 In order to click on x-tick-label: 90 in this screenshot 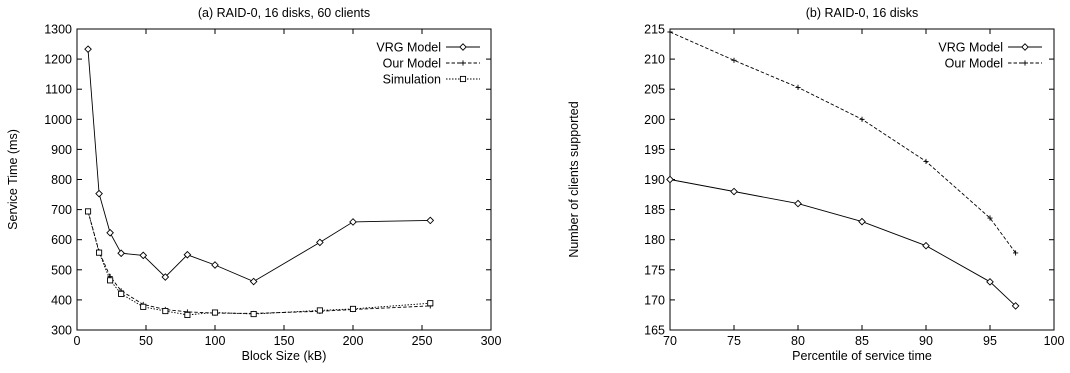, I will do `click(926, 341)`.